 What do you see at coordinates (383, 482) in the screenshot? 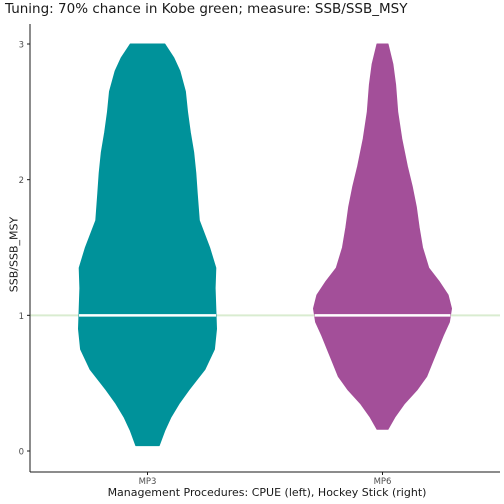
I see `x-tick-label-MP6: MP6` at bounding box center [383, 482].